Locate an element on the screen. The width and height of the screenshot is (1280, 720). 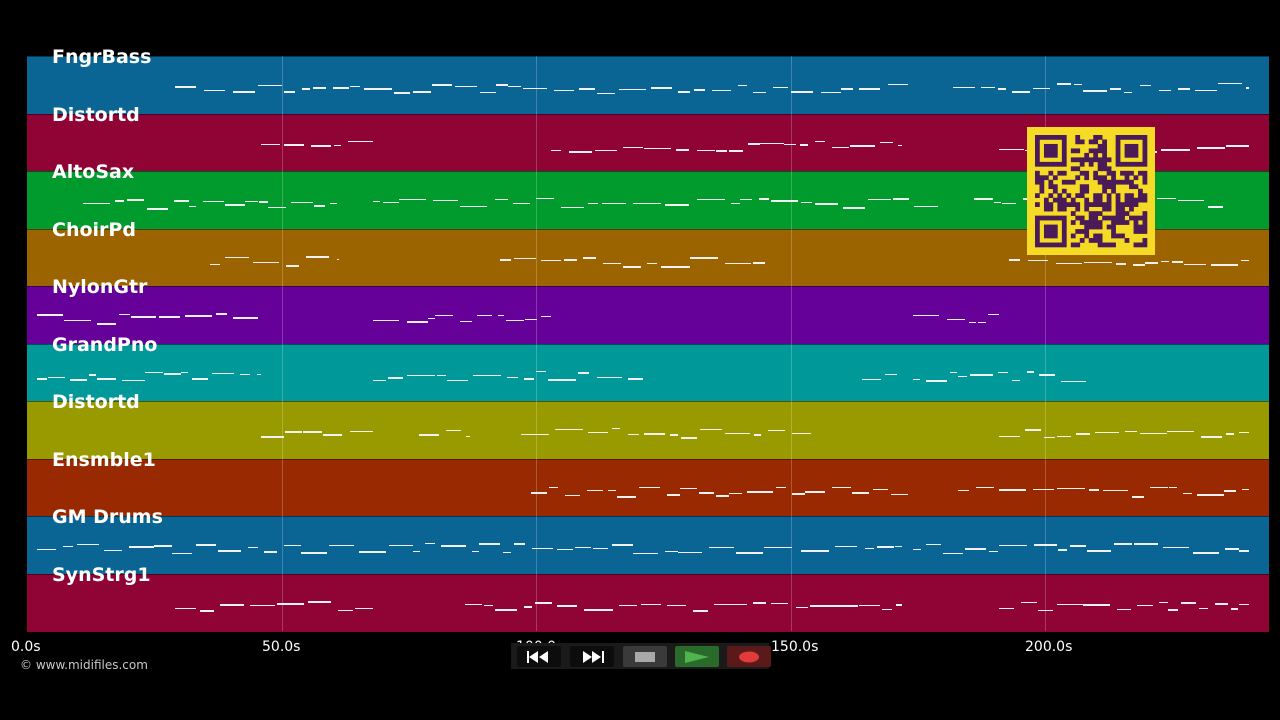
track-name: Ensmble1 is located at coordinates (104, 459).